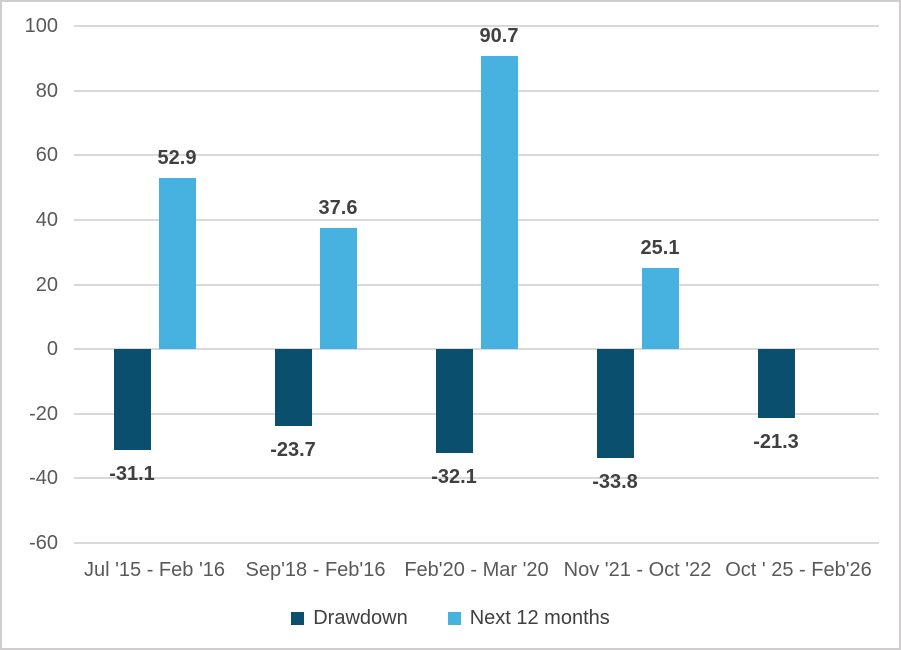 This screenshot has height=650, width=901. Describe the element at coordinates (454, 476) in the screenshot. I see `data-label-drawdown-2: -32.1` at that location.